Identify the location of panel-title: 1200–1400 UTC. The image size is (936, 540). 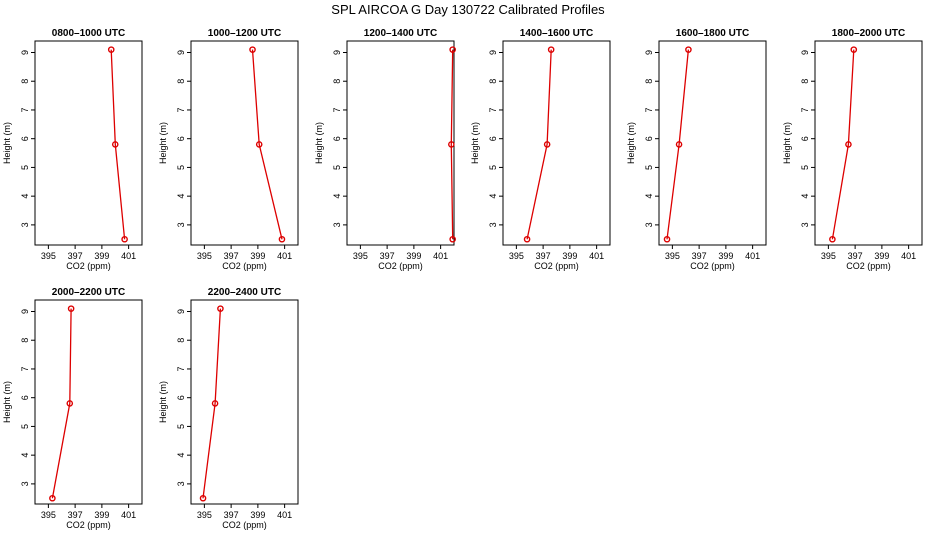
(400, 33).